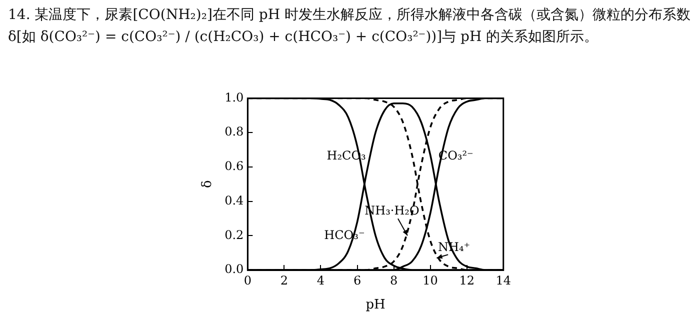  I want to click on x-tick-label: 10, so click(430, 280).